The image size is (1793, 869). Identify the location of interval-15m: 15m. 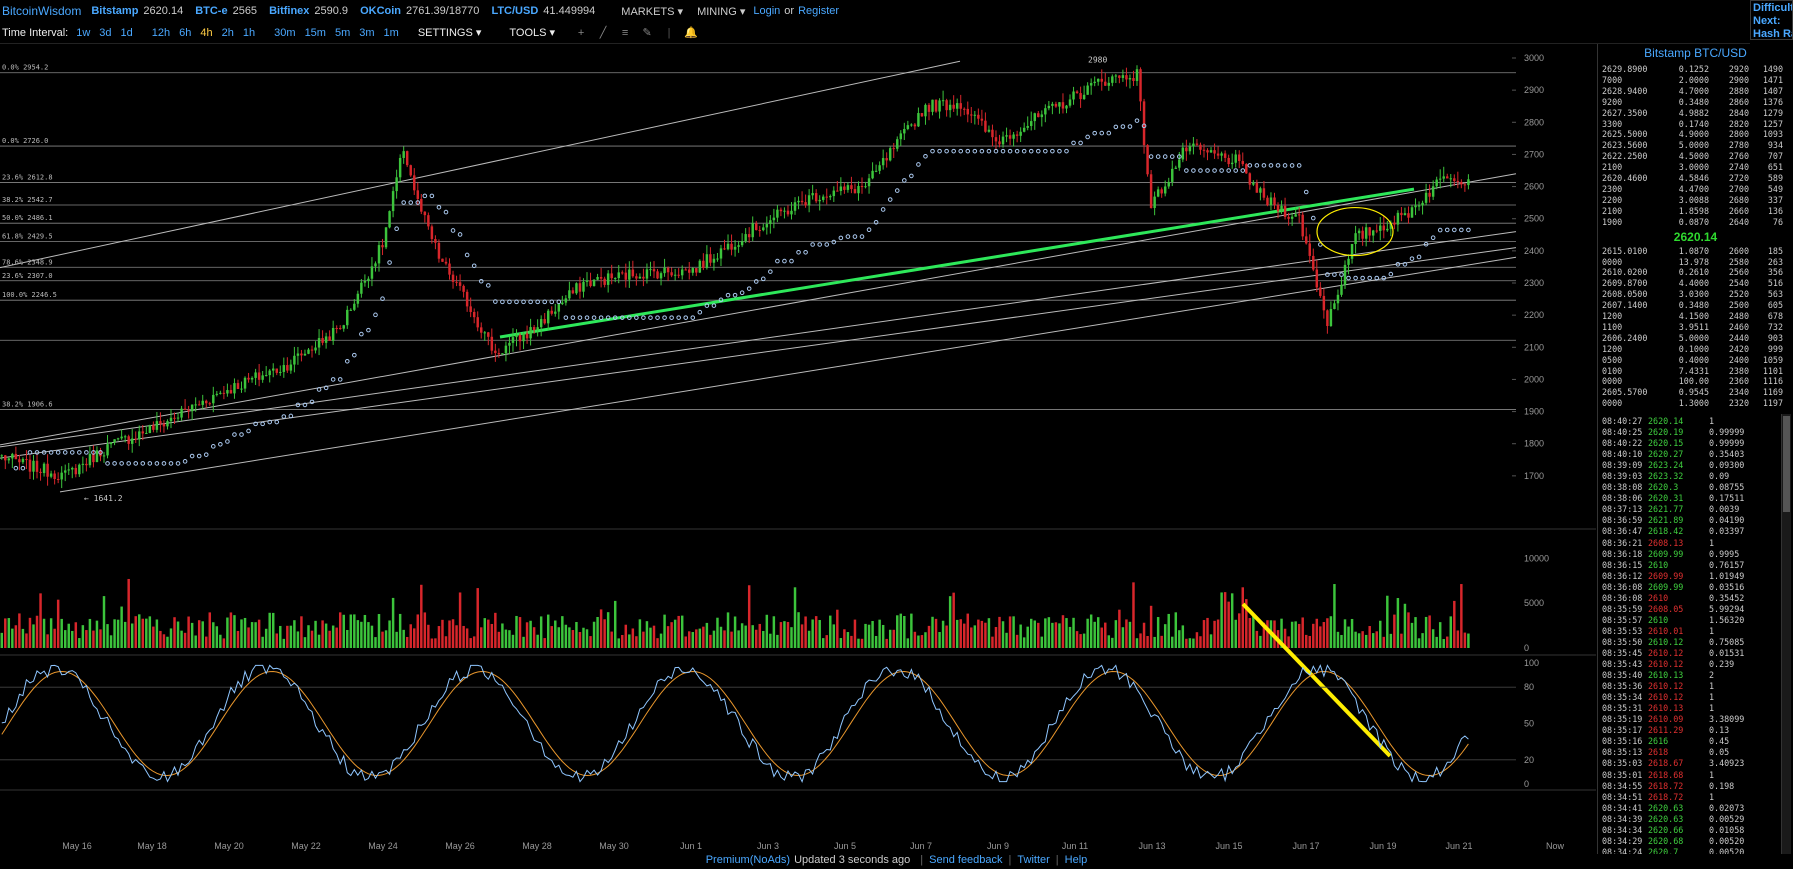
(315, 32).